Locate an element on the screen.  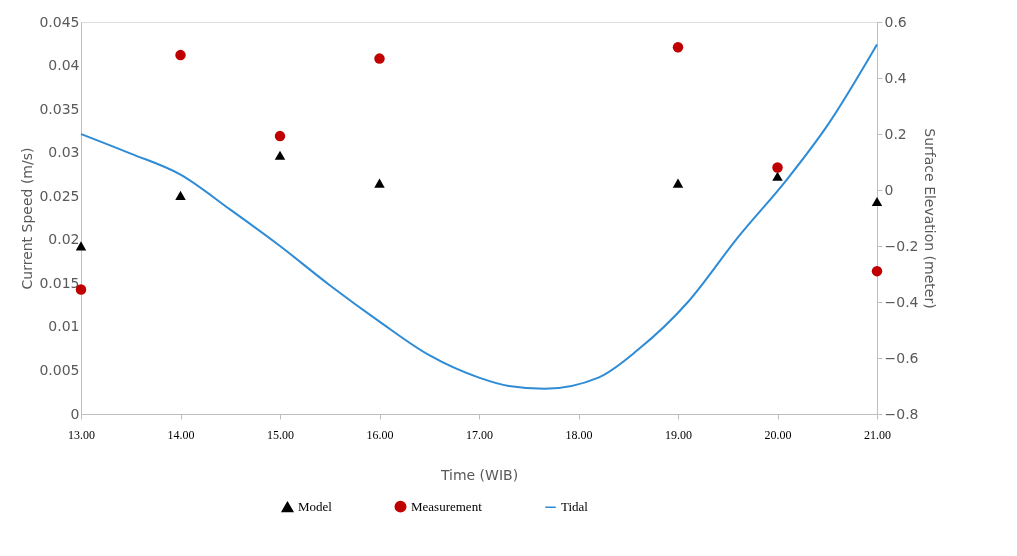
y-tick-label: 0.035 is located at coordinates (59, 108).